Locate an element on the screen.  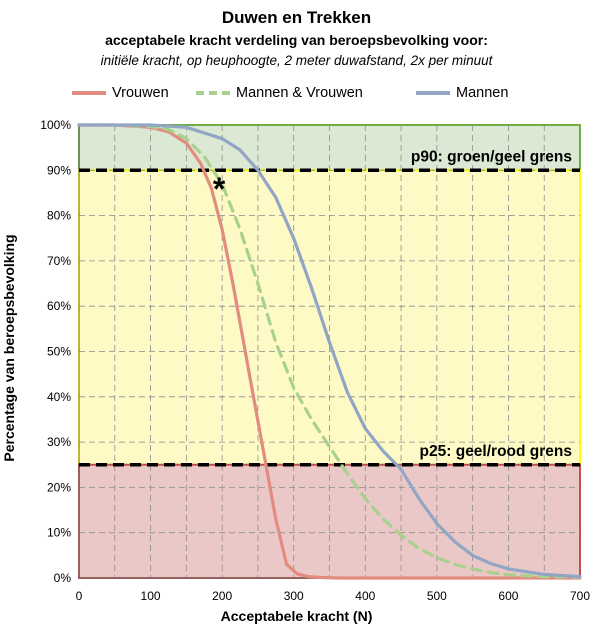
legend-item-vrouwen: Vrouwen is located at coordinates (120, 93).